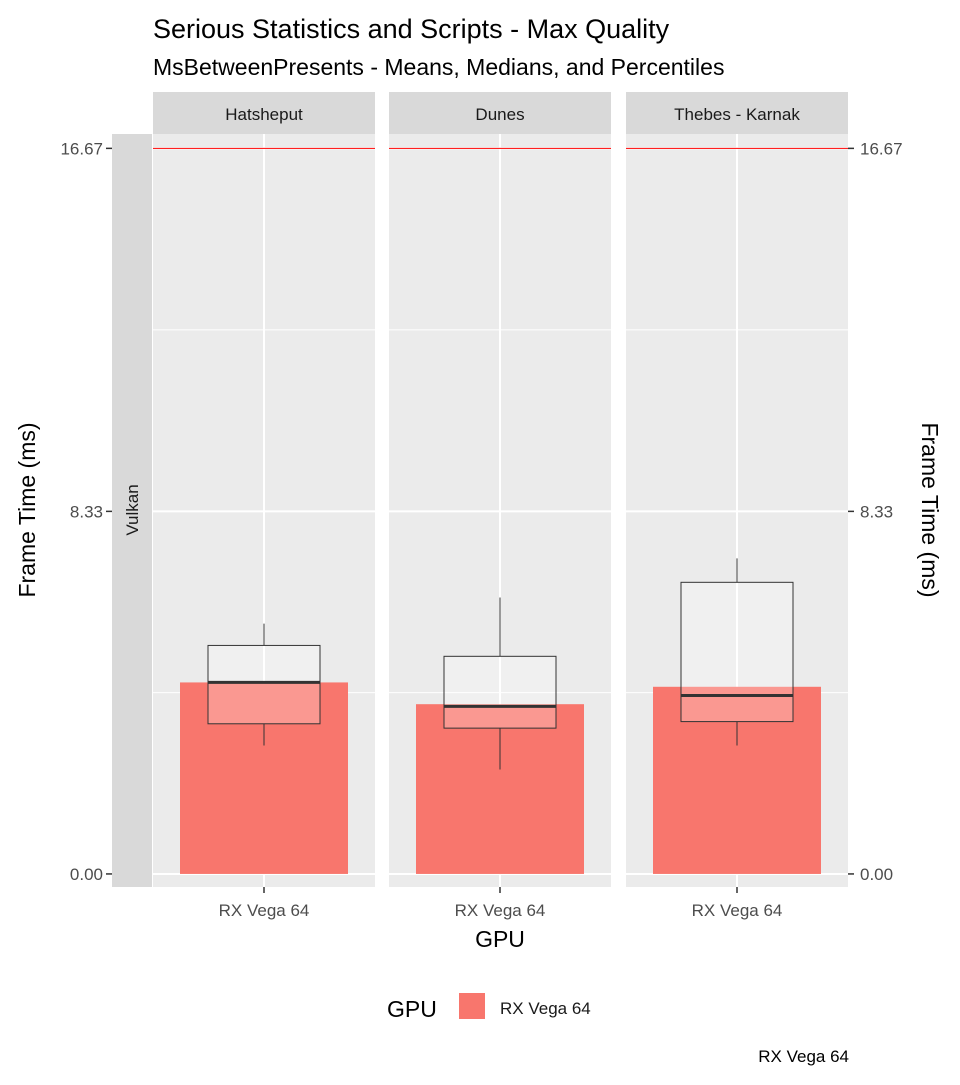 Image resolution: width=960 pixels, height=1085 pixels. I want to click on y-tick-label-left: 8.33, so click(86, 511).